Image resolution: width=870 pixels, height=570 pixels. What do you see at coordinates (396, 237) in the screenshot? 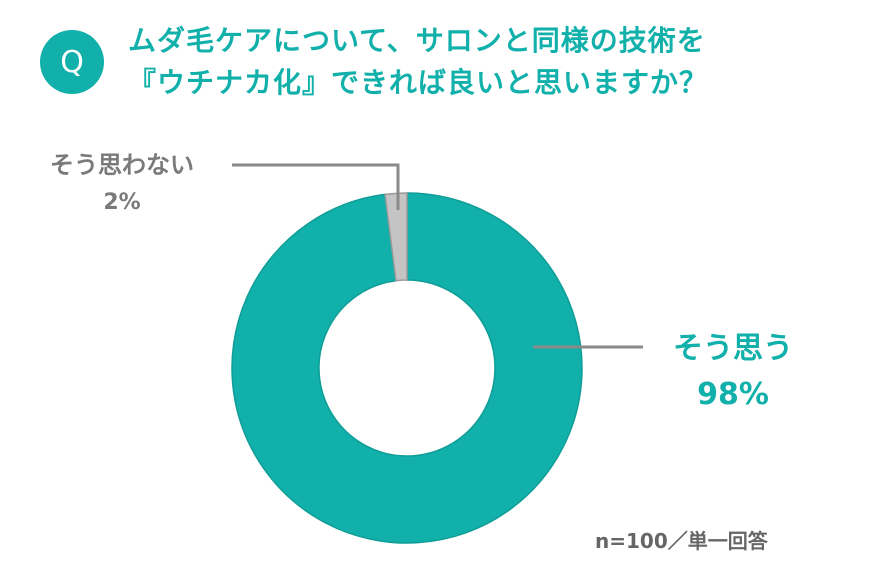
I see `donut-slice-disagree` at bounding box center [396, 237].